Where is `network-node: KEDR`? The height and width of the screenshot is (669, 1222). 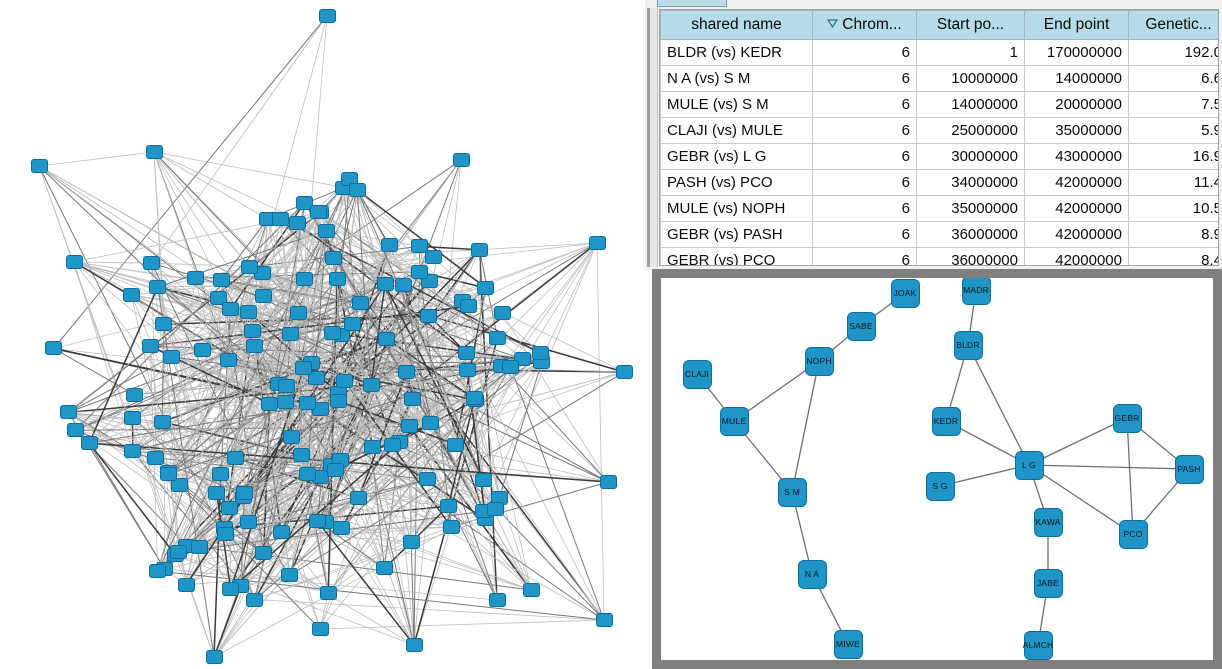
network-node: KEDR is located at coordinates (946, 421).